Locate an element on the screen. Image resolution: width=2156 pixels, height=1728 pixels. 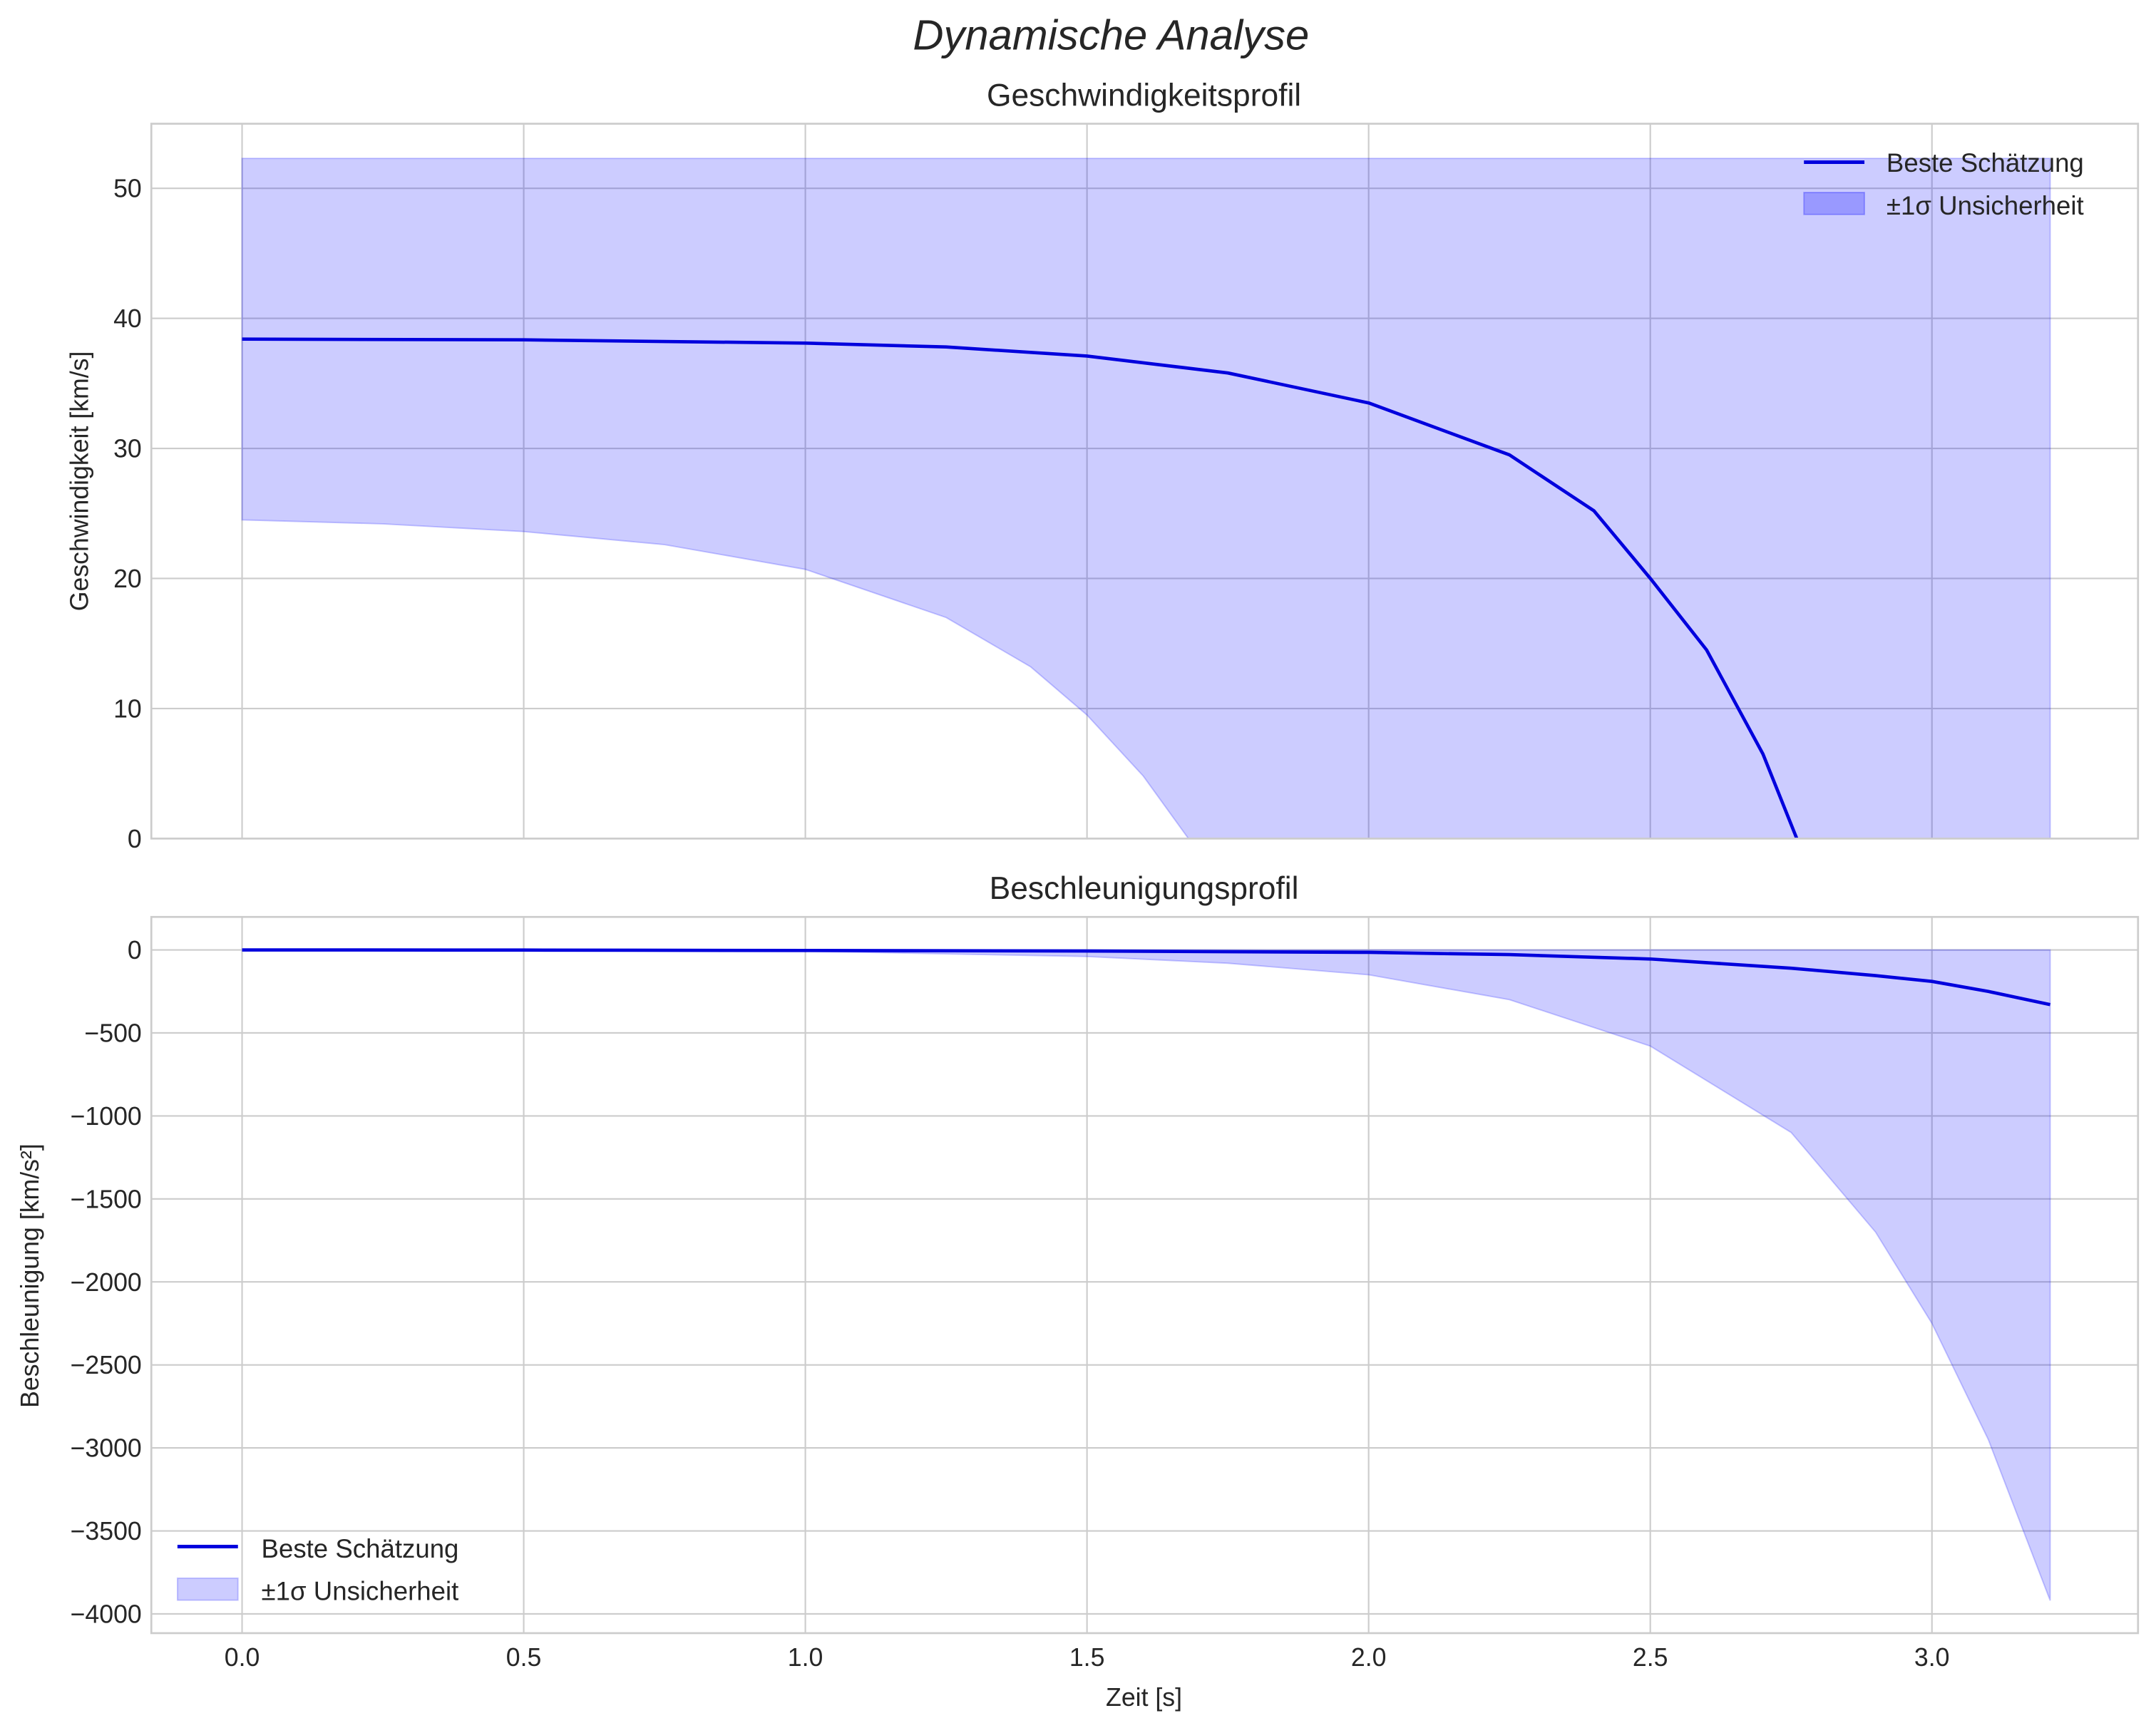
bottom-x-tick-labels: 0.0 0.5 1.0 1.5 2.0 2.5 3.0 is located at coordinates (1087, 1657).